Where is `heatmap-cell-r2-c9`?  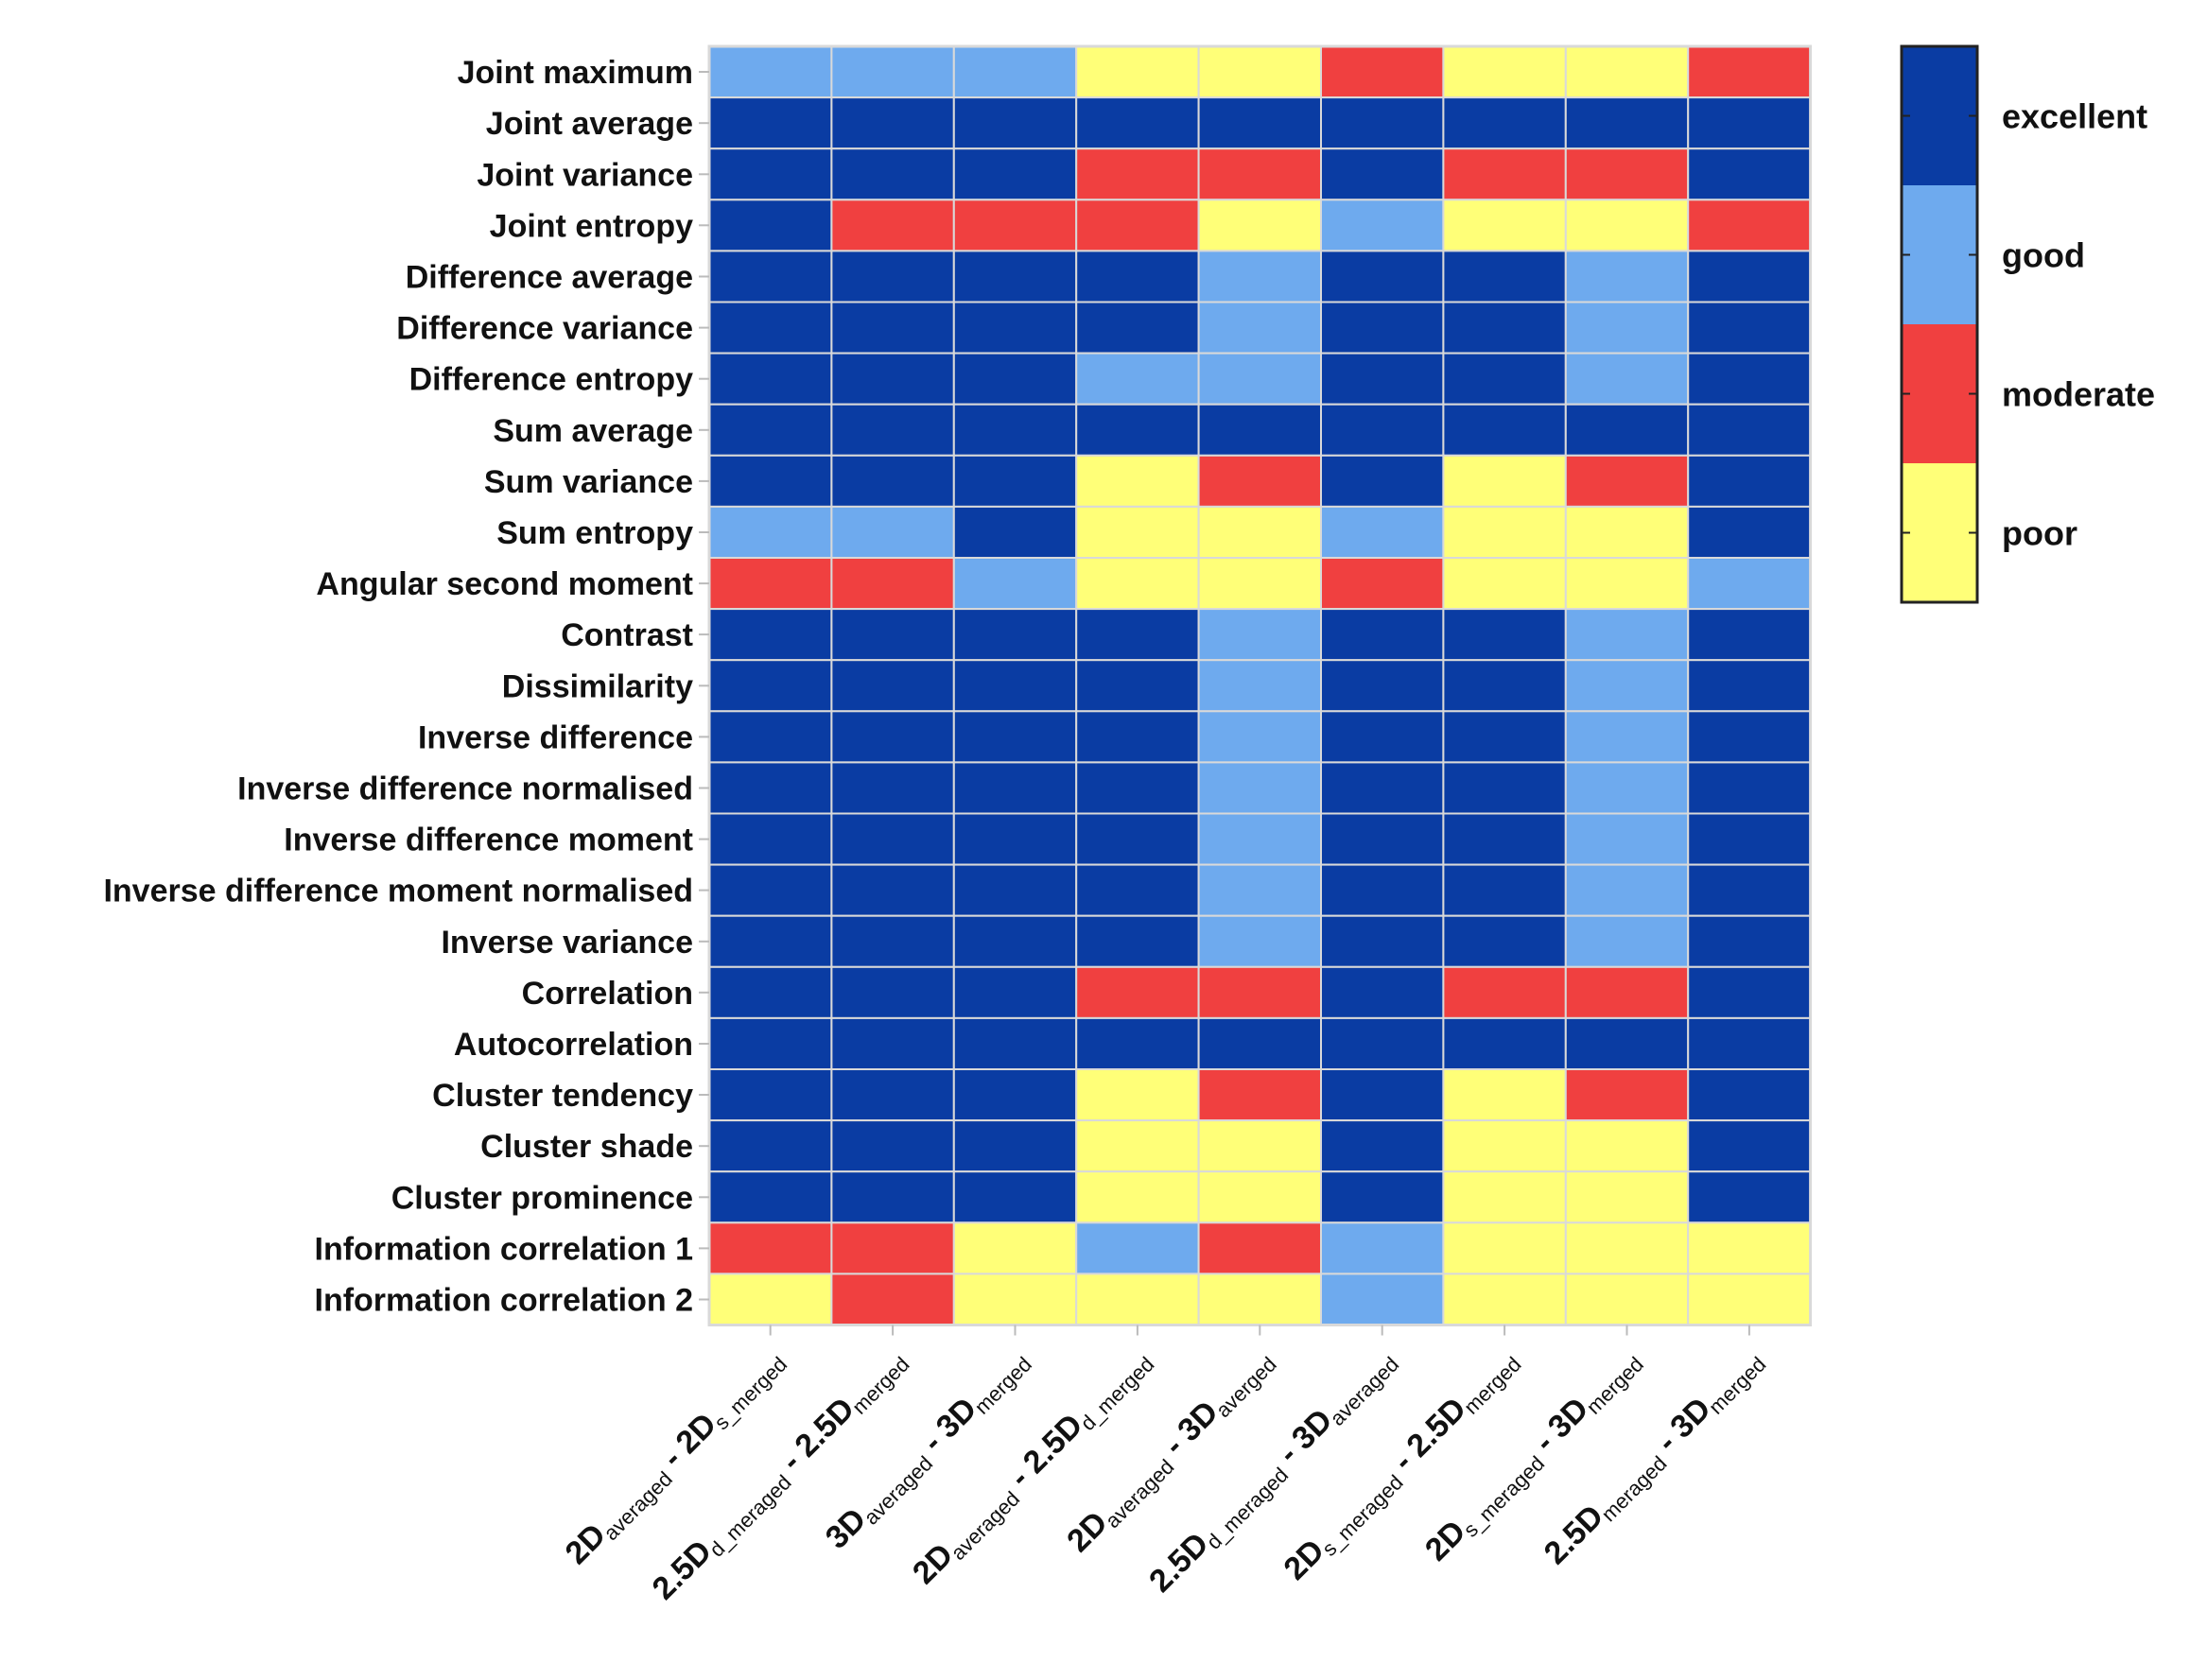
heatmap-cell-r2-c9 is located at coordinates (1750, 123).